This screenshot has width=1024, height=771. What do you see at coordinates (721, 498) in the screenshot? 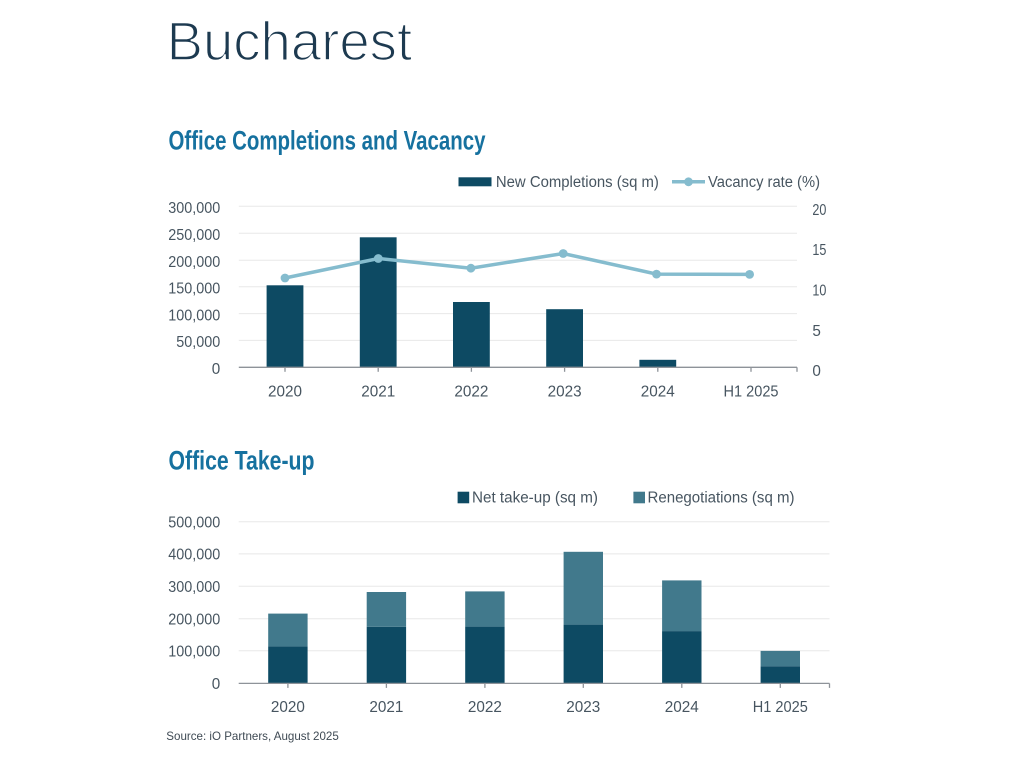
I see `svg-text: Renegotiations (sq m)` at bounding box center [721, 498].